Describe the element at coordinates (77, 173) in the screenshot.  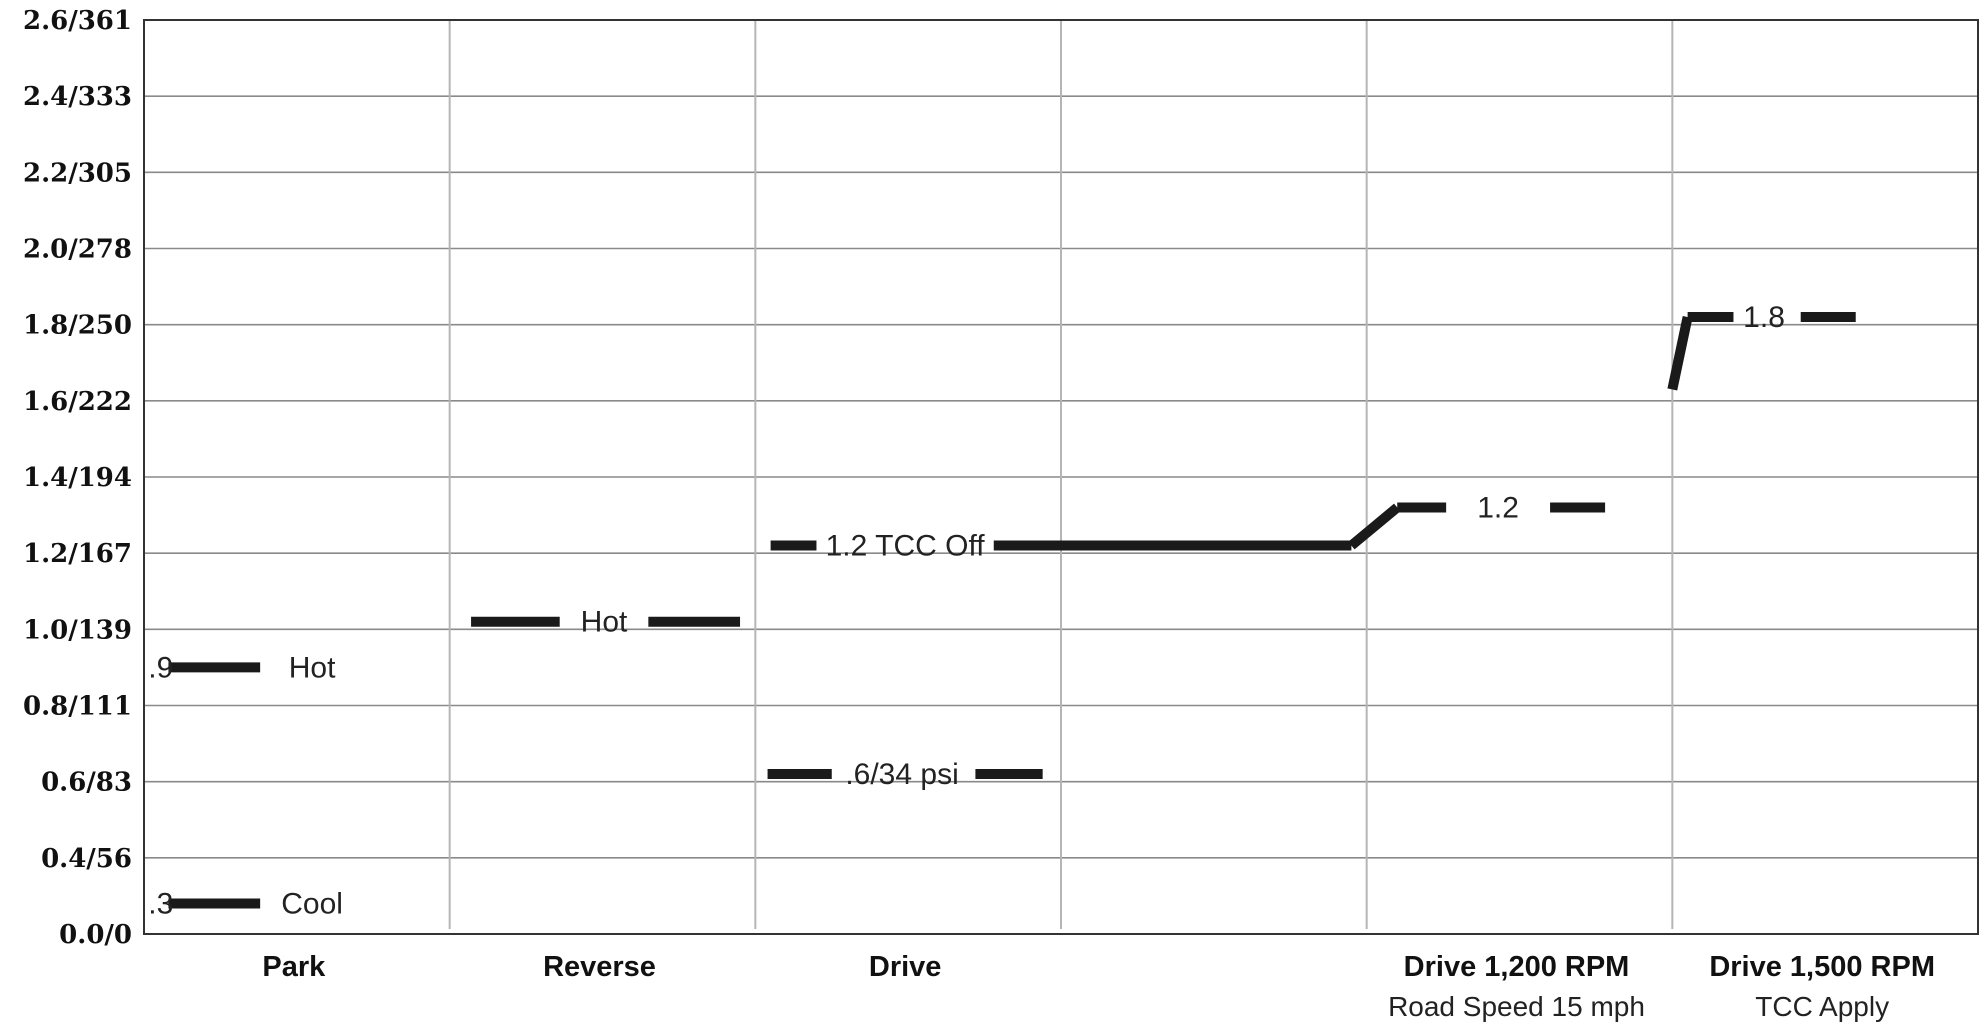
I see `y-tick-label: 2.2/305` at that location.